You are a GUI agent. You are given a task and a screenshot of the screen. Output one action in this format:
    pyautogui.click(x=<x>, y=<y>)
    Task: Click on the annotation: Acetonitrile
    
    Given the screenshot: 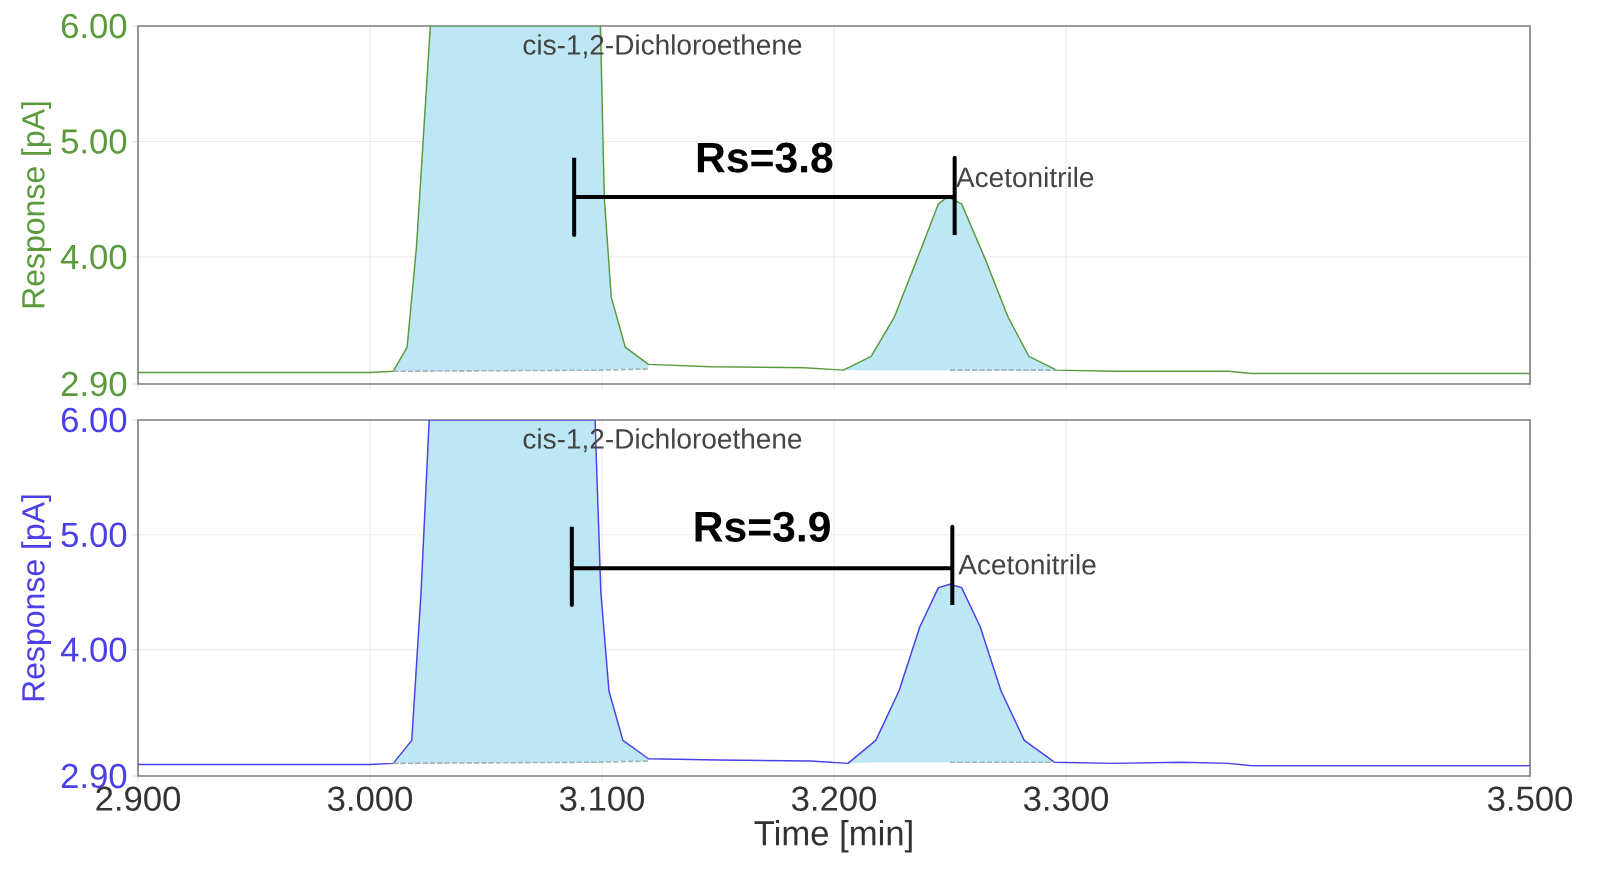 What is the action you would take?
    pyautogui.click(x=1027, y=564)
    